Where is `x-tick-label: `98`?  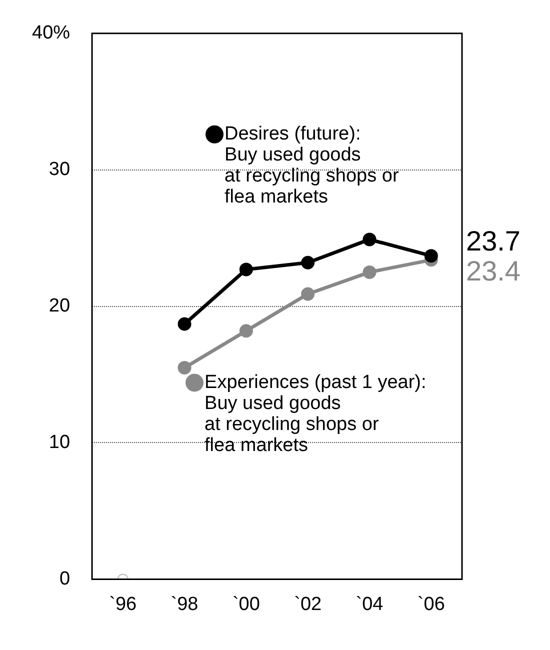
x-tick-label: `98 is located at coordinates (184, 604).